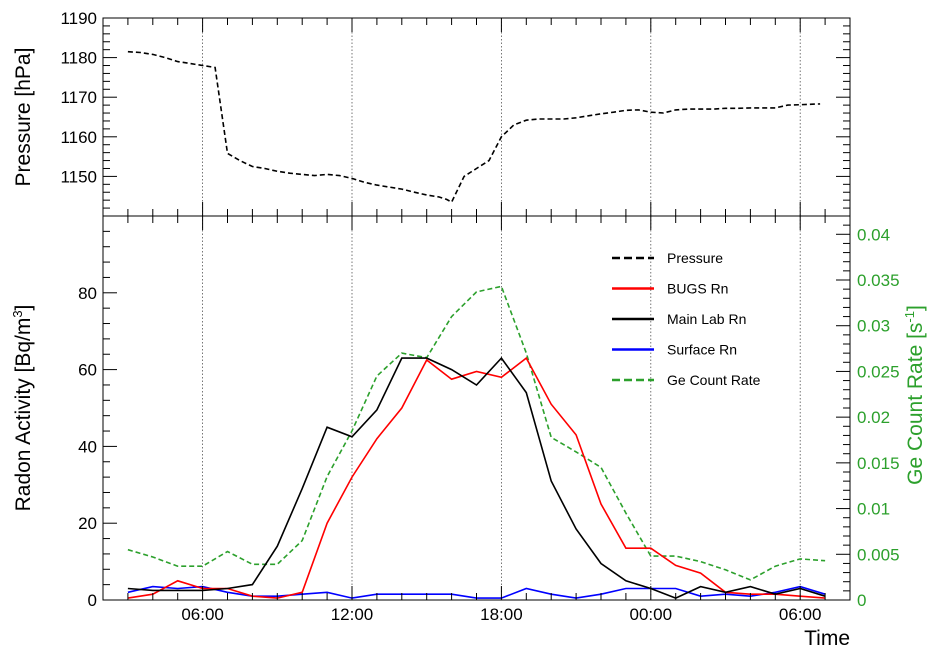  Describe the element at coordinates (651, 614) in the screenshot. I see `x-tick-label: 00:00` at that location.